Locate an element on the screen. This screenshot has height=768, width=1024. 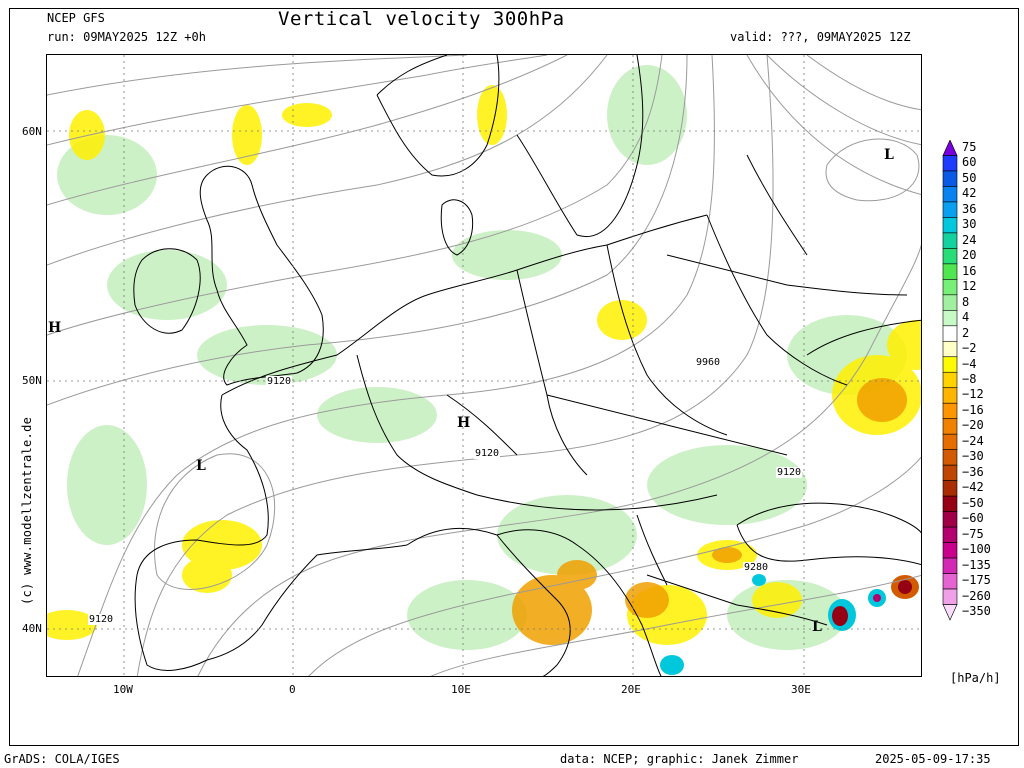
low-center-northeast: L is located at coordinates (889, 155).